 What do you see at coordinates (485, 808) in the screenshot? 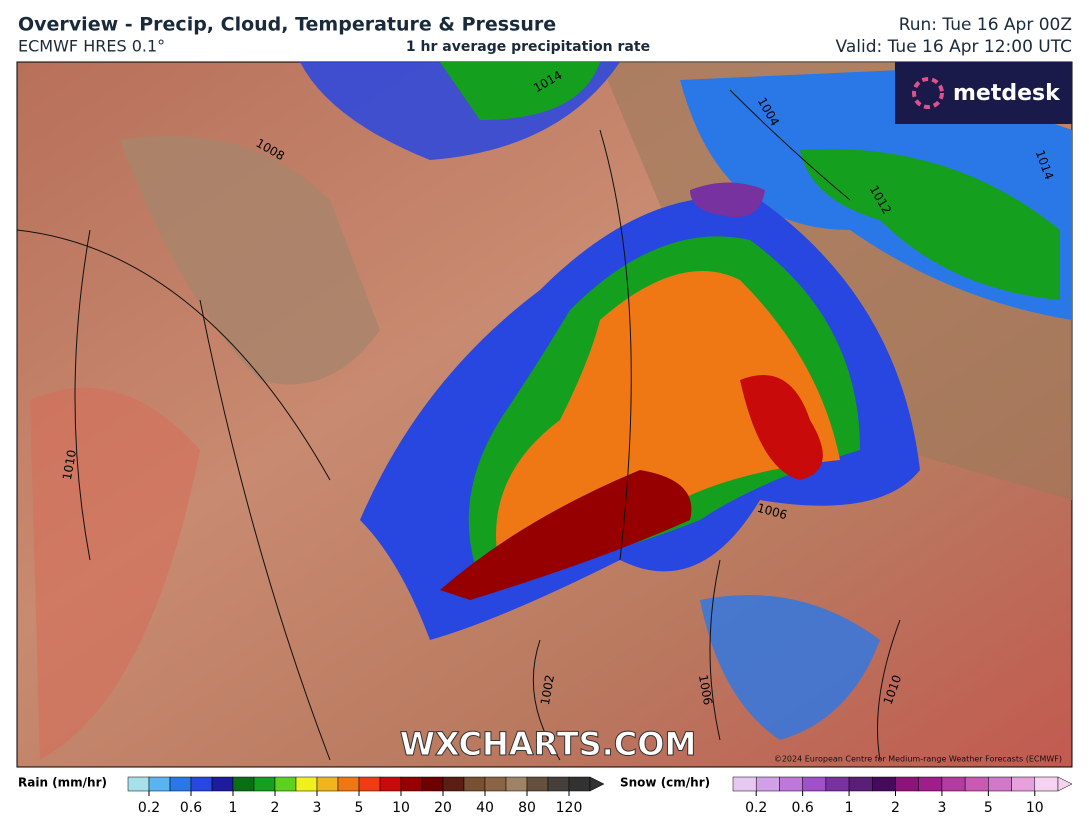
I see `rain-tick-label: 40` at bounding box center [485, 808].